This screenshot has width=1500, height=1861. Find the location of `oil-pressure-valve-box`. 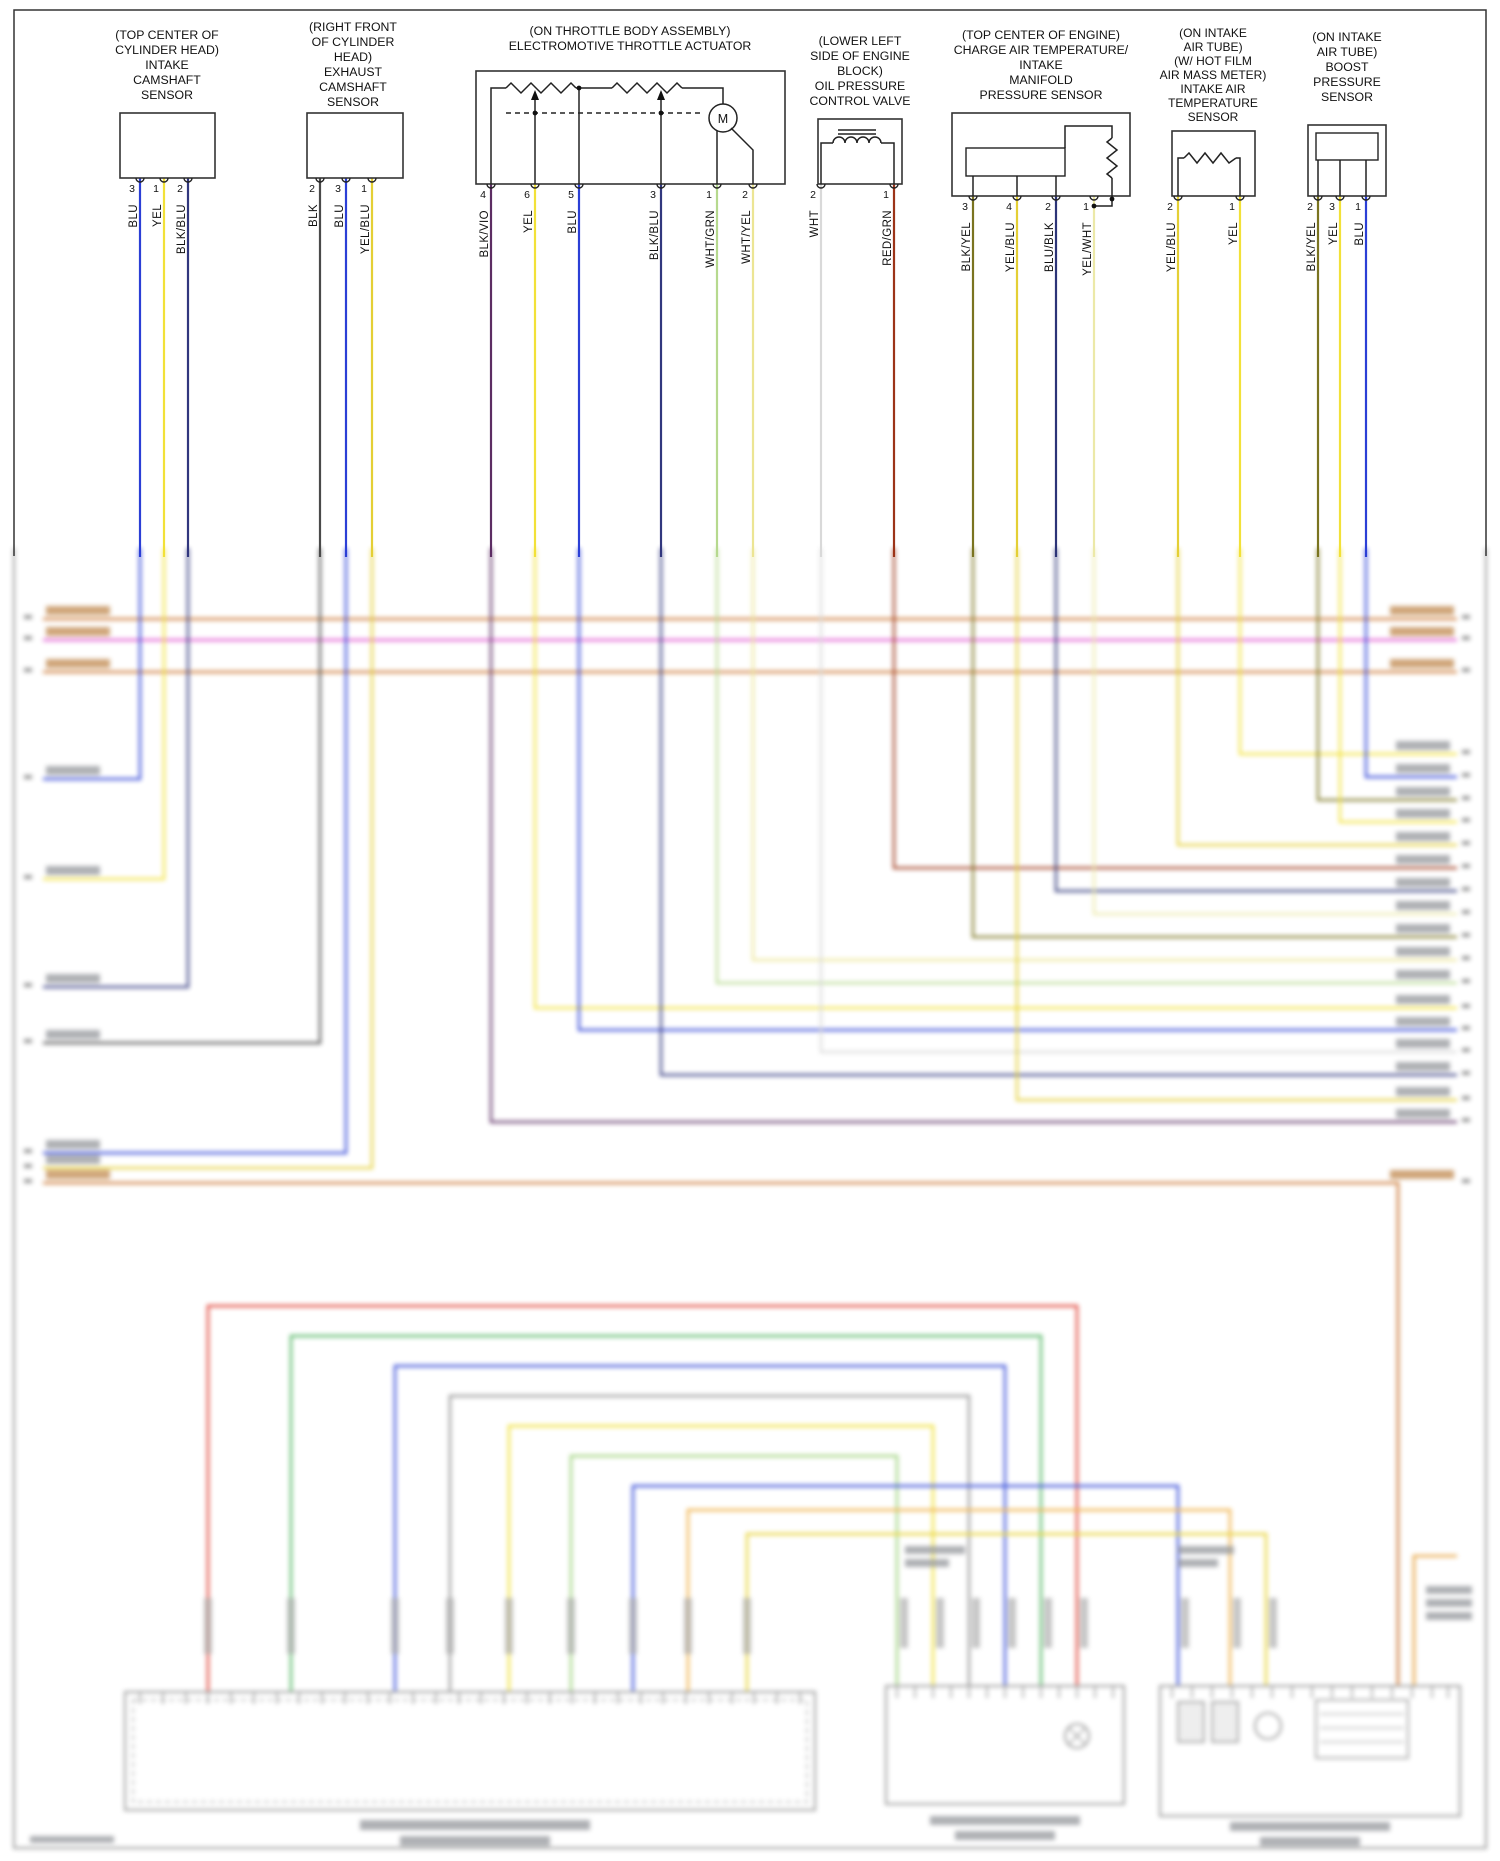

oil-pressure-valve-box is located at coordinates (860, 151).